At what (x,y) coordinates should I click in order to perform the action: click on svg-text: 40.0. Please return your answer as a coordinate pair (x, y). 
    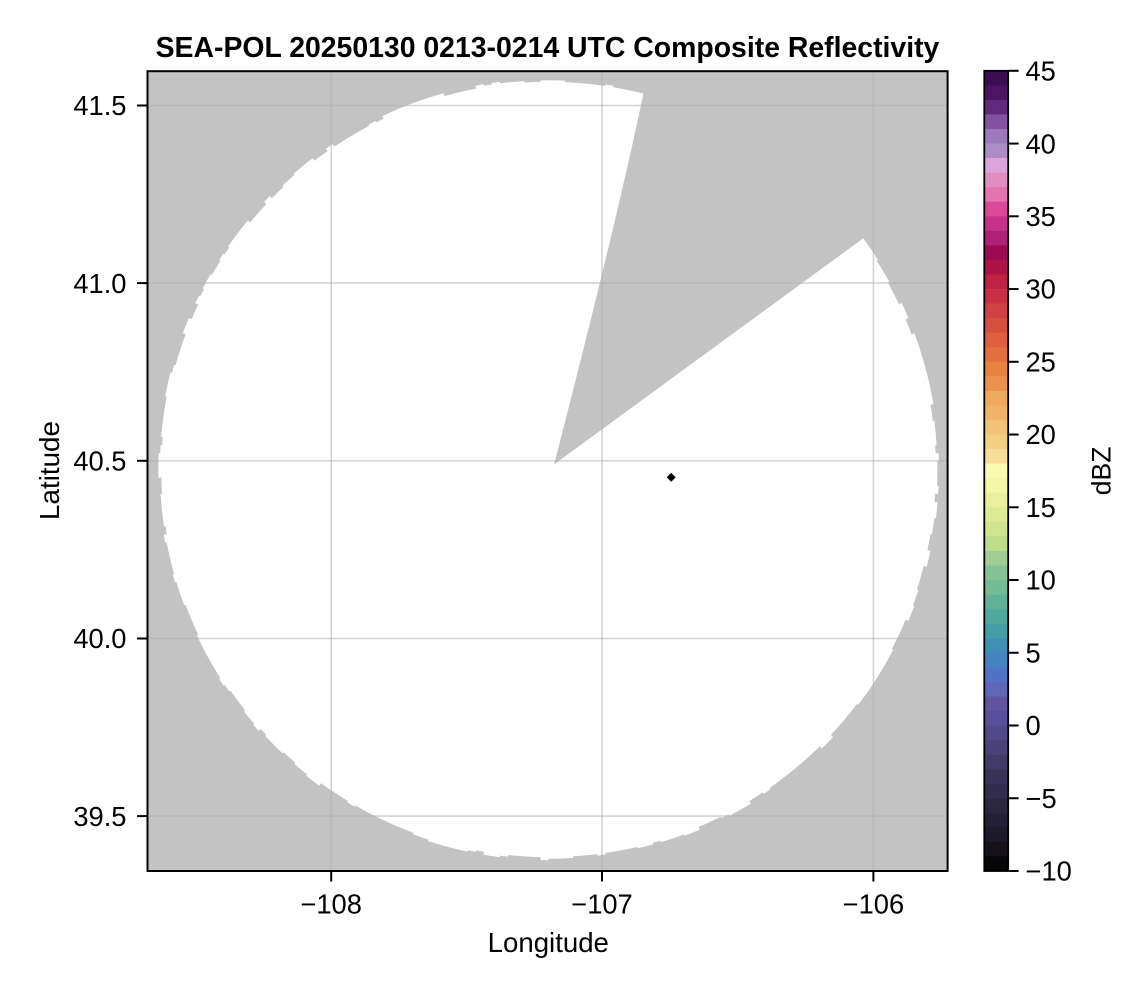
    Looking at the image, I should click on (99, 638).